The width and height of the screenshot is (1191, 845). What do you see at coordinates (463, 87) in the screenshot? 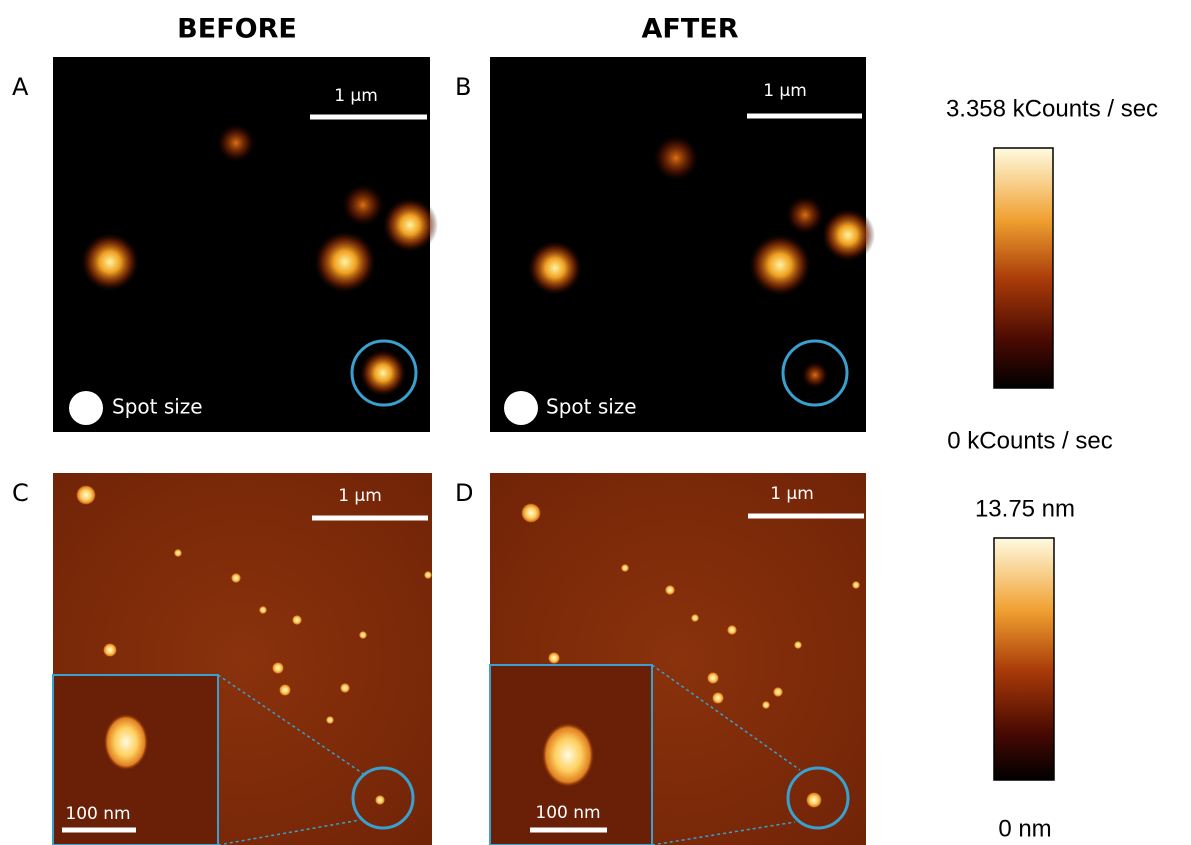
I see `panel-label: B` at bounding box center [463, 87].